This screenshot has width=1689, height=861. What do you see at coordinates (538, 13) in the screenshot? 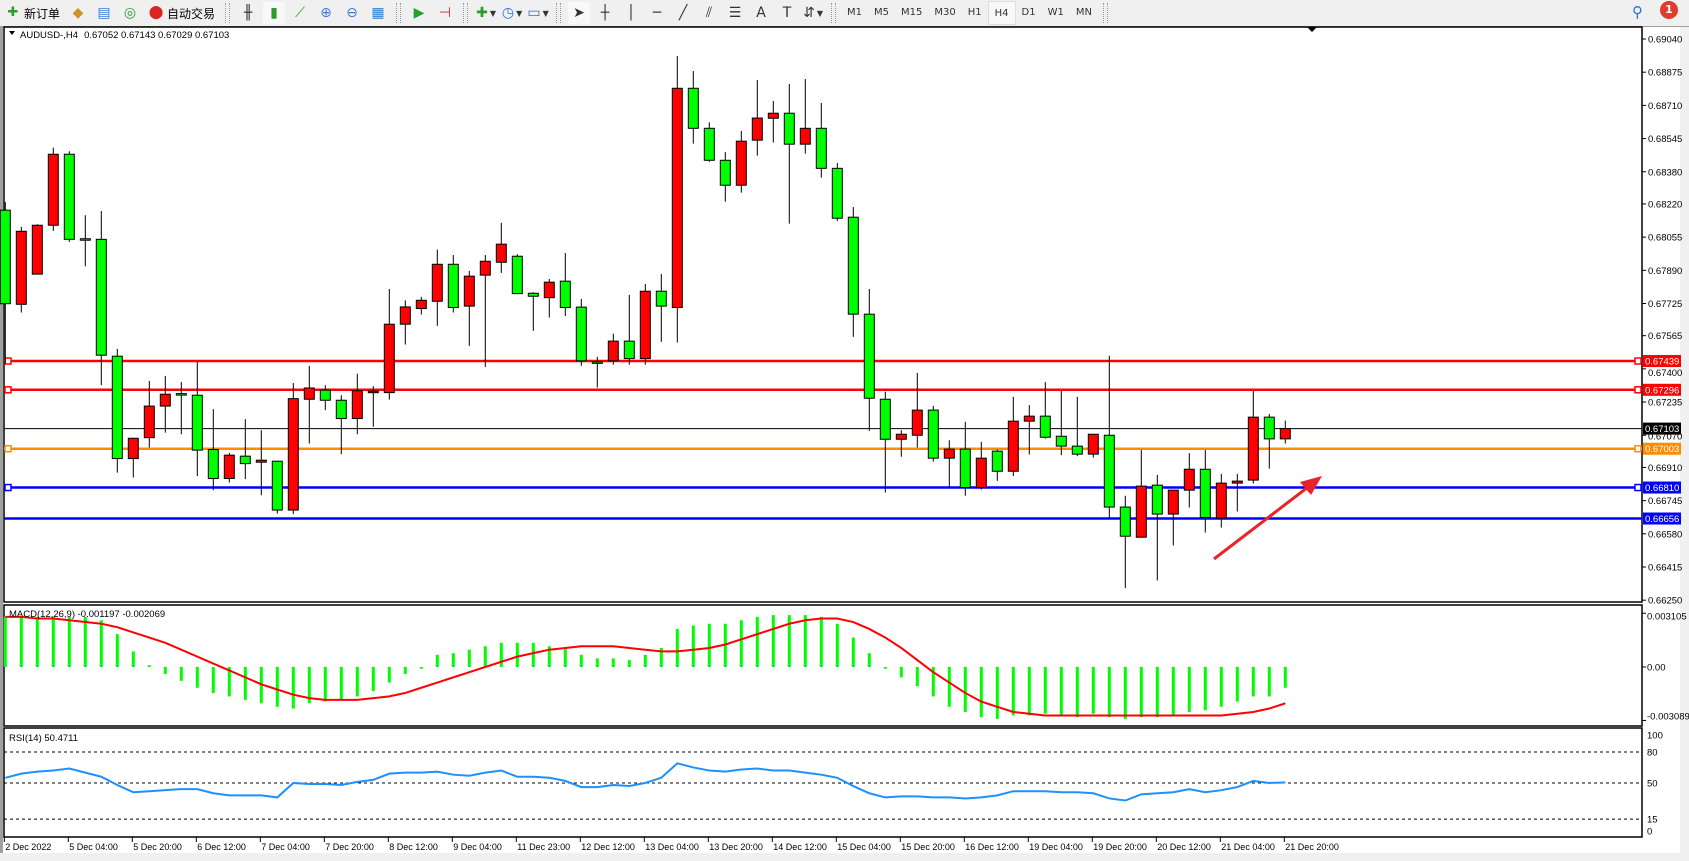
I see `templates-button: ▭ ▼` at bounding box center [538, 13].